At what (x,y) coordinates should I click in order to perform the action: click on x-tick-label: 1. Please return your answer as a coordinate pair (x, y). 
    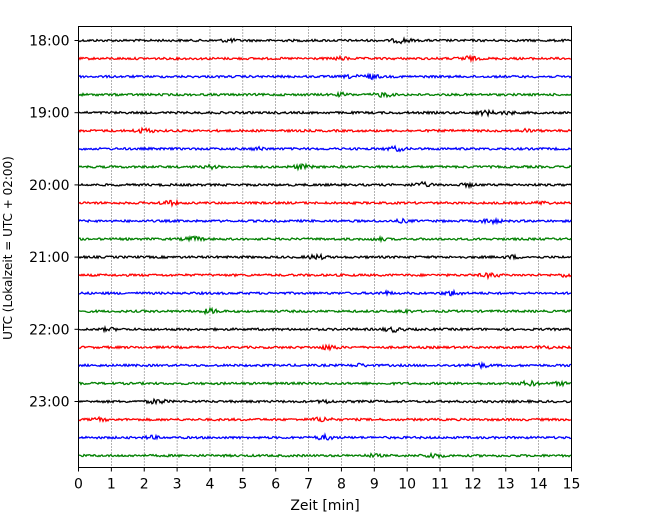
    Looking at the image, I should click on (111, 485).